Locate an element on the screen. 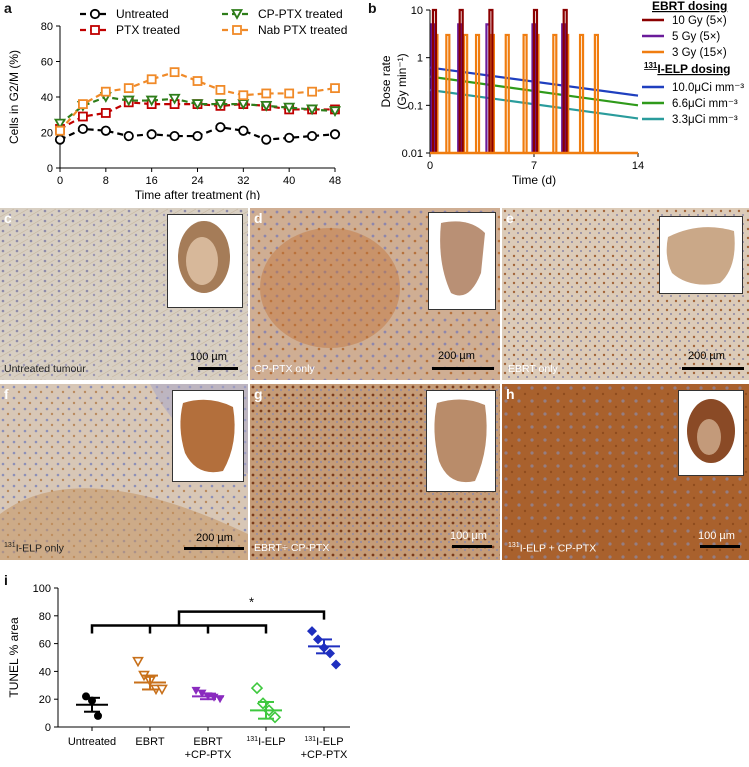  scale-bar-e is located at coordinates (713, 368).